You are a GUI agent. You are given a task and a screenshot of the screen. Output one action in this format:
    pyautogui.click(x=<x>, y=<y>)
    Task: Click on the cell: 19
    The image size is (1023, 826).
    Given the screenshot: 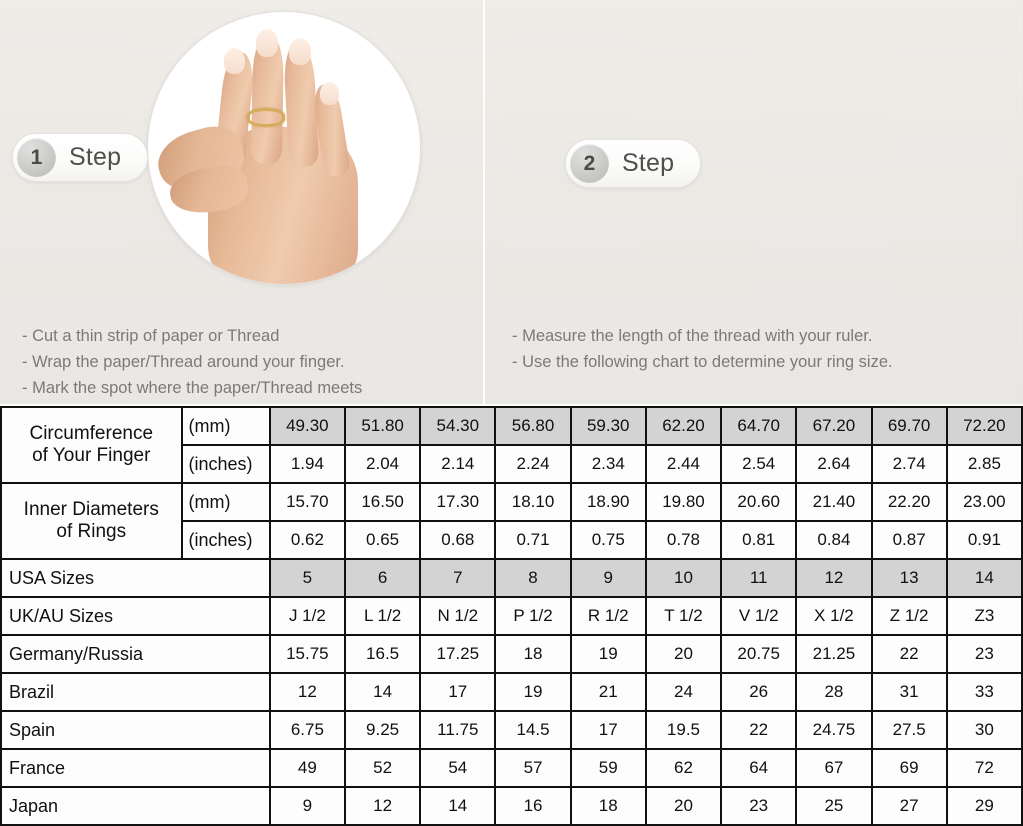 What is the action you would take?
    pyautogui.click(x=608, y=654)
    